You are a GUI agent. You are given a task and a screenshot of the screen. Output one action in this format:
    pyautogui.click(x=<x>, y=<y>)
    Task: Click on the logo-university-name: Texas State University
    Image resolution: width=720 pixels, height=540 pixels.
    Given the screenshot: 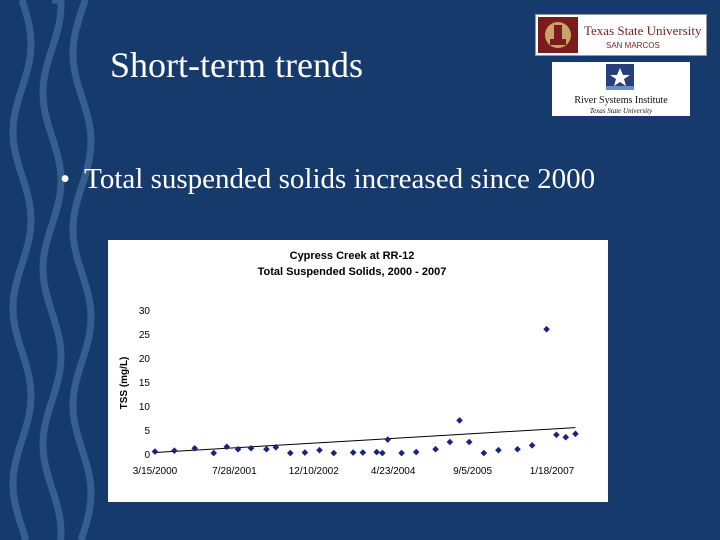 What is the action you would take?
    pyautogui.click(x=643, y=30)
    